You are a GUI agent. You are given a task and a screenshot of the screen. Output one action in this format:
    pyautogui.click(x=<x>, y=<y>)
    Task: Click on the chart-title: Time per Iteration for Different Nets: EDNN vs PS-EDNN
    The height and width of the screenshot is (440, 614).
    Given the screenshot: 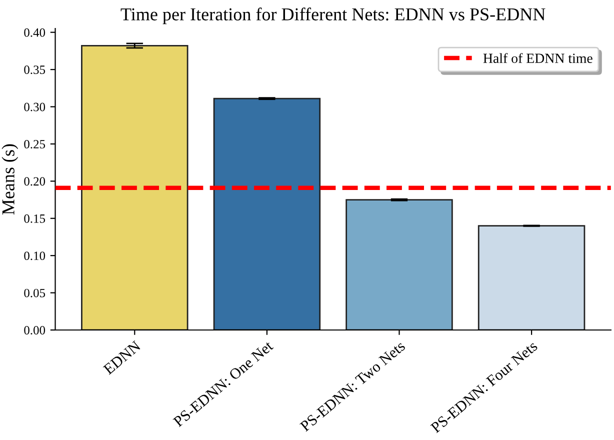 What is the action you would take?
    pyautogui.click(x=333, y=16)
    